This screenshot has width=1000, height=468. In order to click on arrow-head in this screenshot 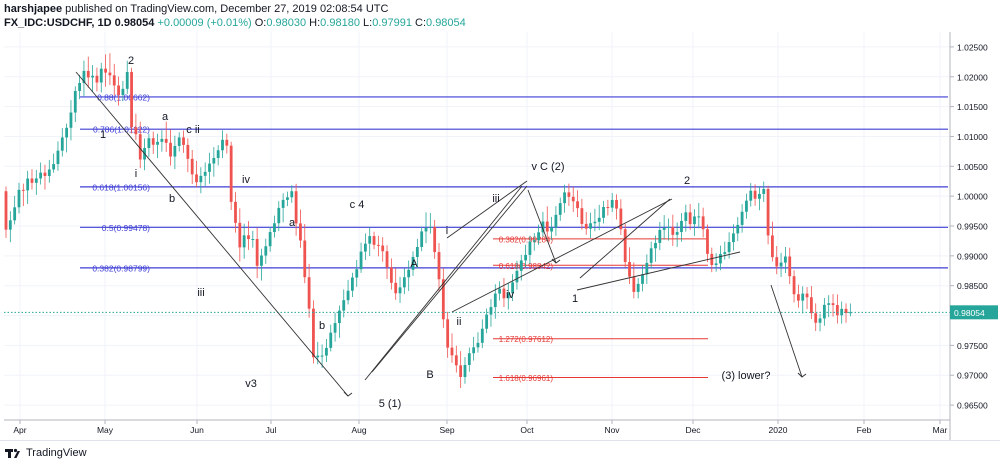, I will do `click(802, 375)`.